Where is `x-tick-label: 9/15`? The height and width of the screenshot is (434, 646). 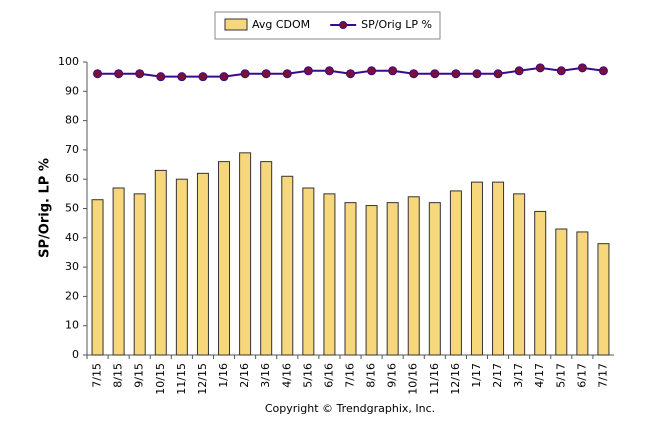 x-tick-label: 9/15 is located at coordinates (139, 375).